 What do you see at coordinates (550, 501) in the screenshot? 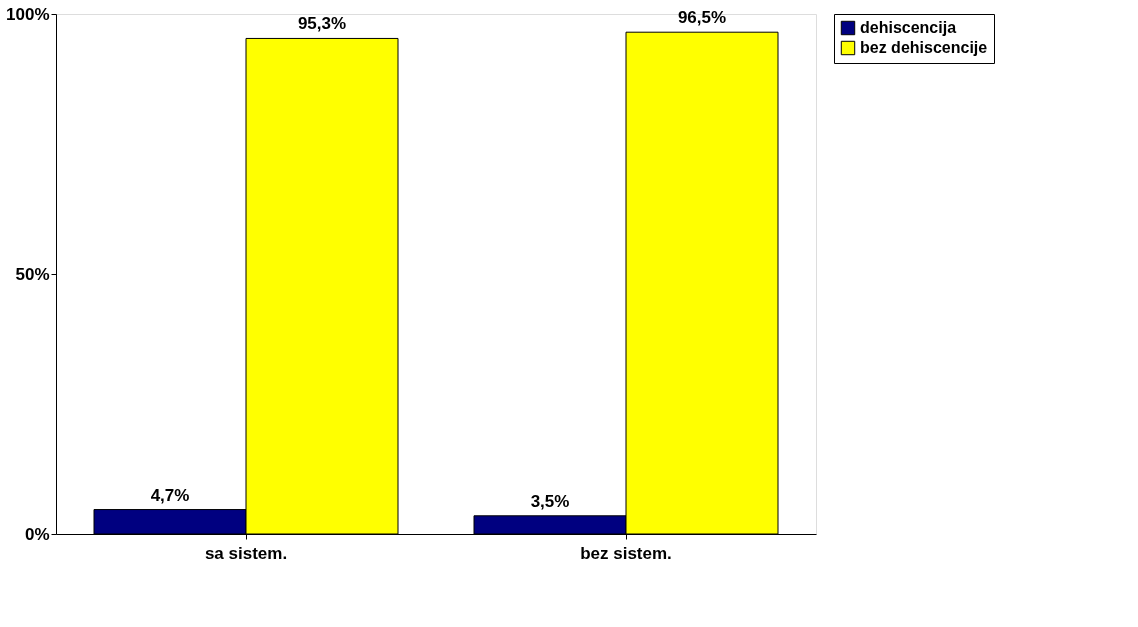
I see `data-label: 3,5%` at bounding box center [550, 501].